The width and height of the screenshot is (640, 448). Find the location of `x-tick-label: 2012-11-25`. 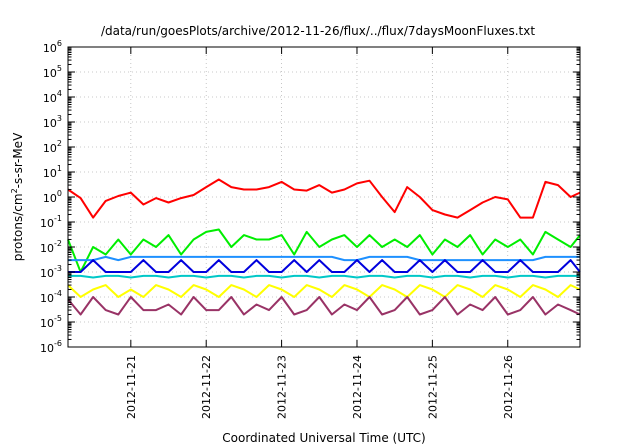

x-tick-label: 2012-11-25 is located at coordinates (432, 387).